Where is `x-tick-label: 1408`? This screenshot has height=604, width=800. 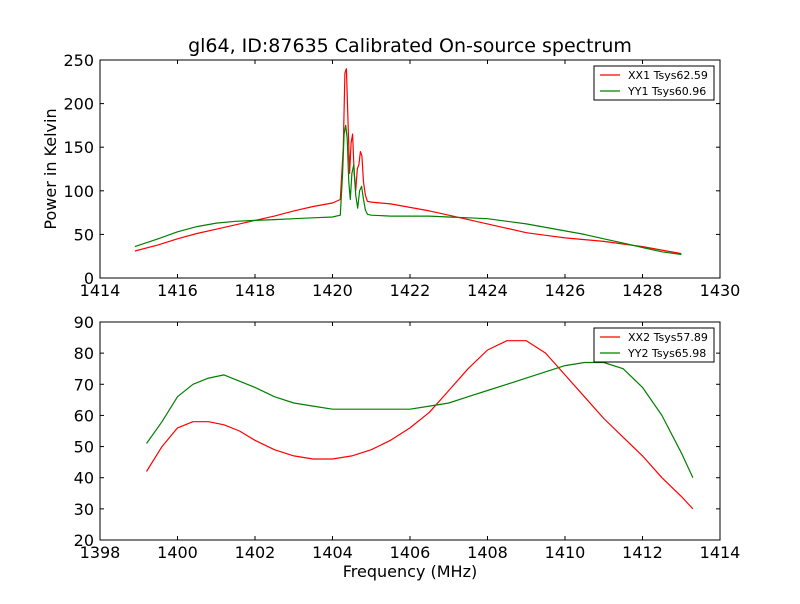 x-tick-label: 1408 is located at coordinates (487, 552).